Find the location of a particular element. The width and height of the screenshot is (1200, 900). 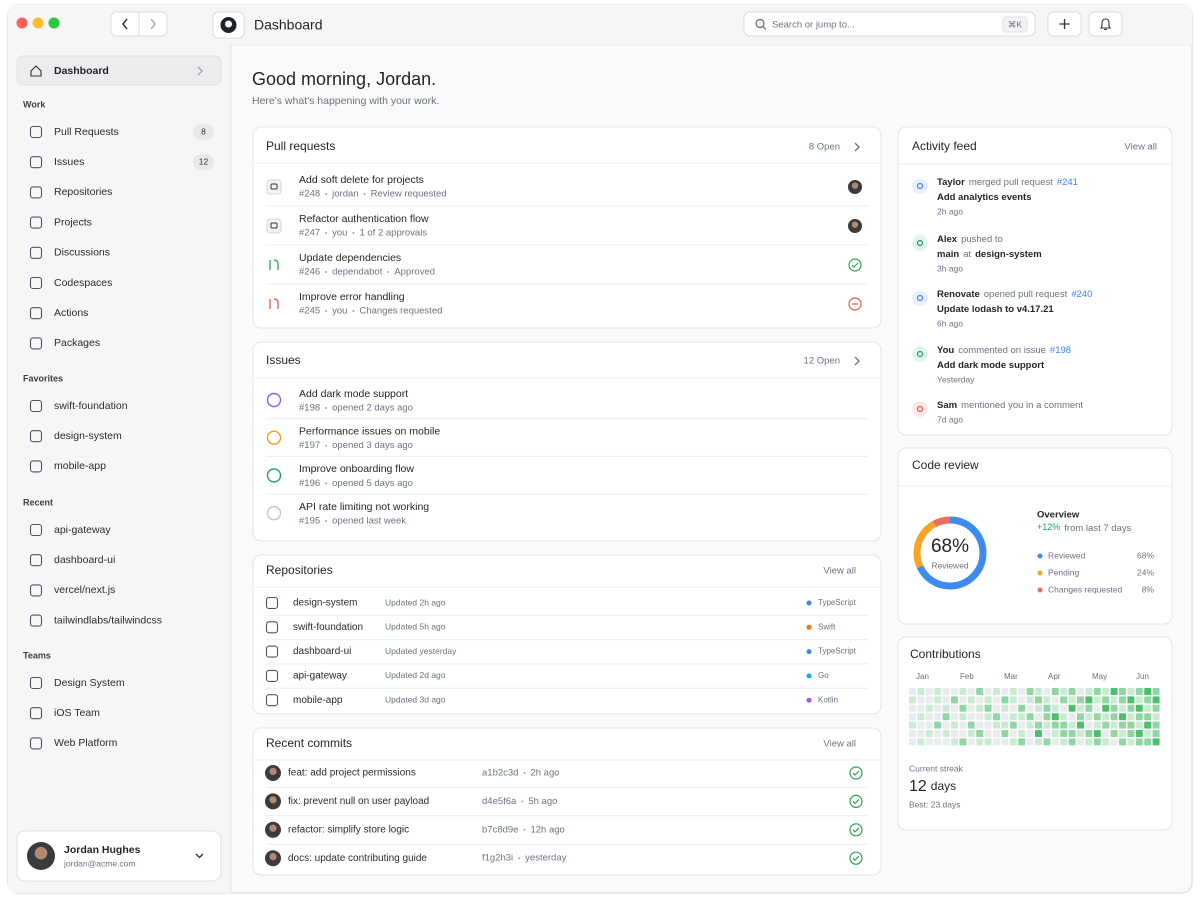

pr-icon is located at coordinates (274, 187).